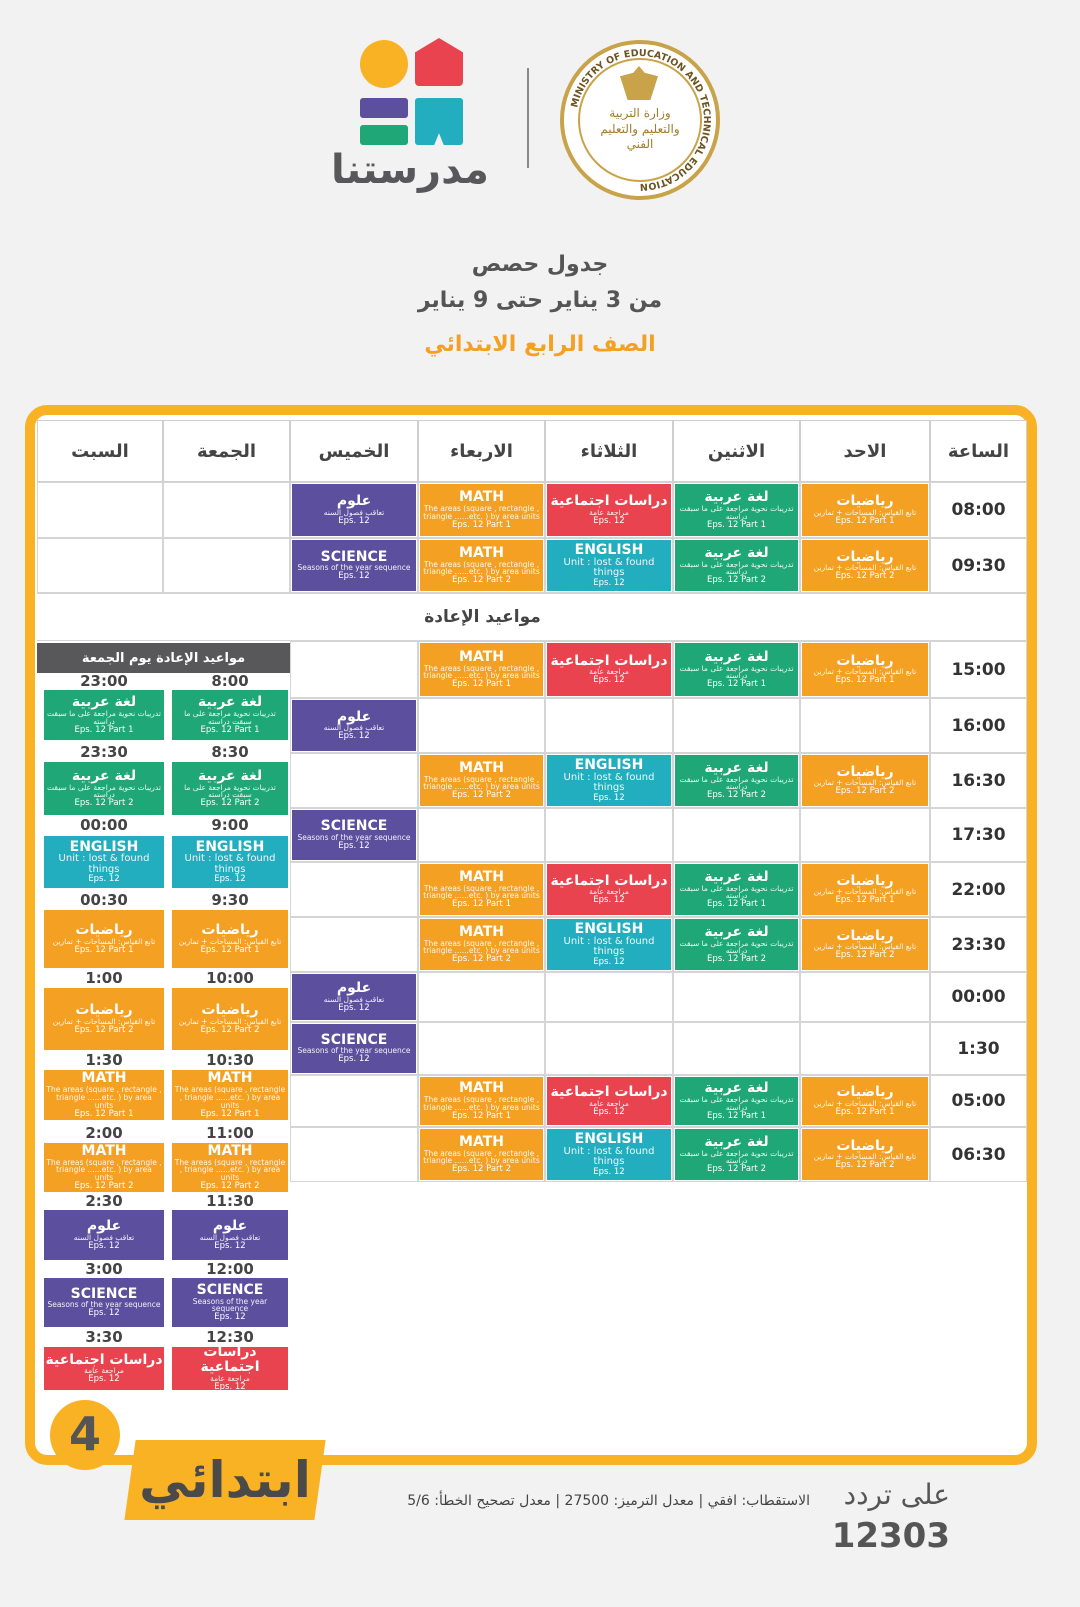 The height and width of the screenshot is (1607, 1080). What do you see at coordinates (609, 1101) in the screenshot?
I see `class-social: دراسات اجتماعية مراجعة عامة Eps. 12` at bounding box center [609, 1101].